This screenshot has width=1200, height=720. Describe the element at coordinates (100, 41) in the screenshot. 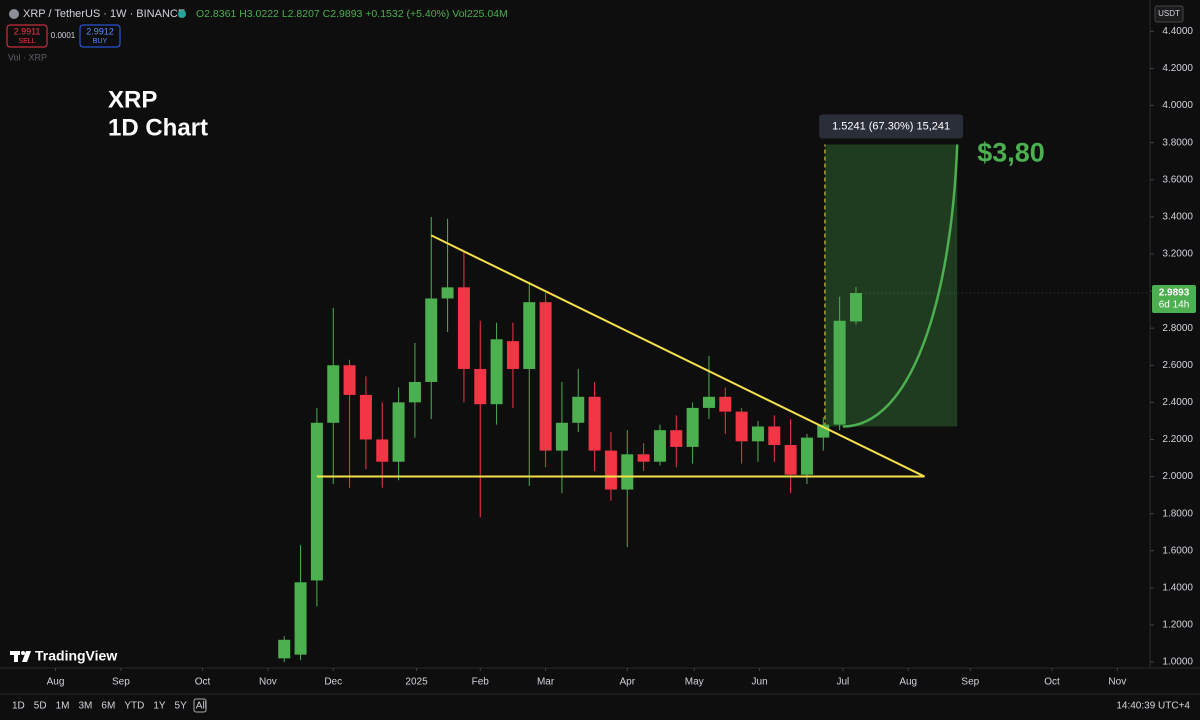

I see `buy-label: BUY` at that location.